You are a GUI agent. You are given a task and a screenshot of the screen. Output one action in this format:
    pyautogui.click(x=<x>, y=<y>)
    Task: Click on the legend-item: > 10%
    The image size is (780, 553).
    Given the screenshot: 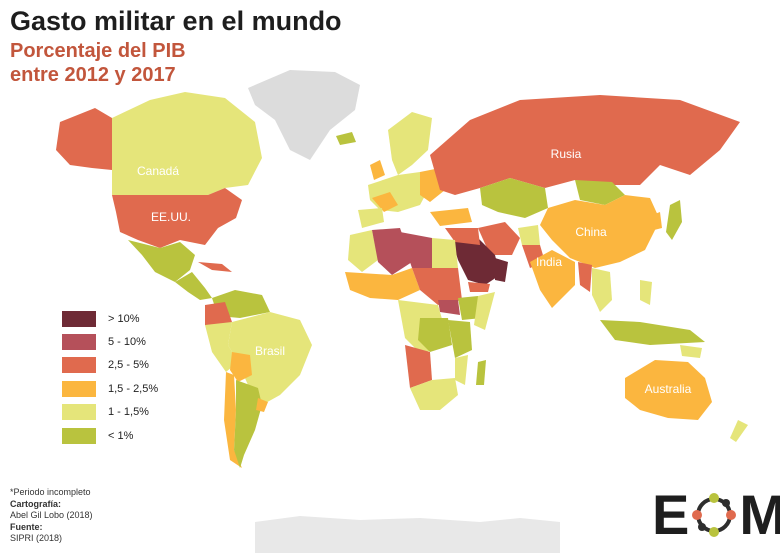 What is the action you would take?
    pyautogui.click(x=110, y=318)
    